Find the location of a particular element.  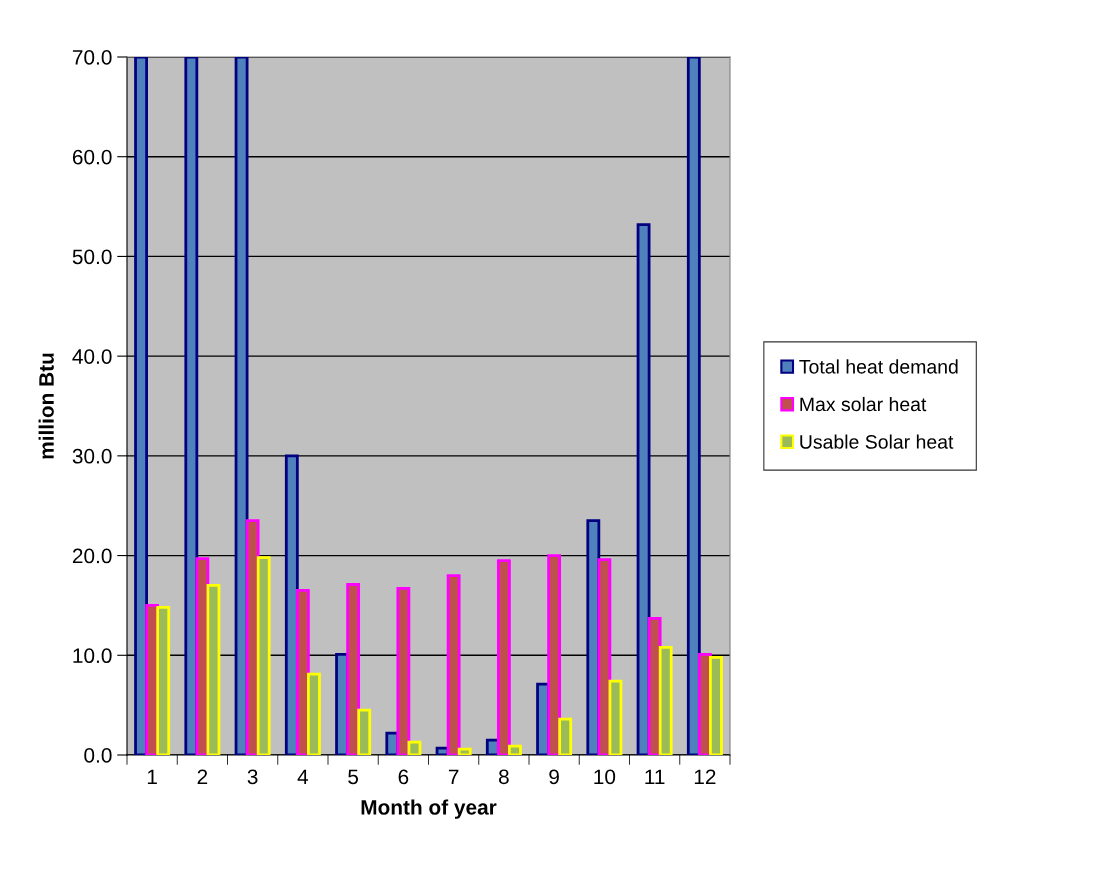

x-tick-label: 5 is located at coordinates (353, 777).